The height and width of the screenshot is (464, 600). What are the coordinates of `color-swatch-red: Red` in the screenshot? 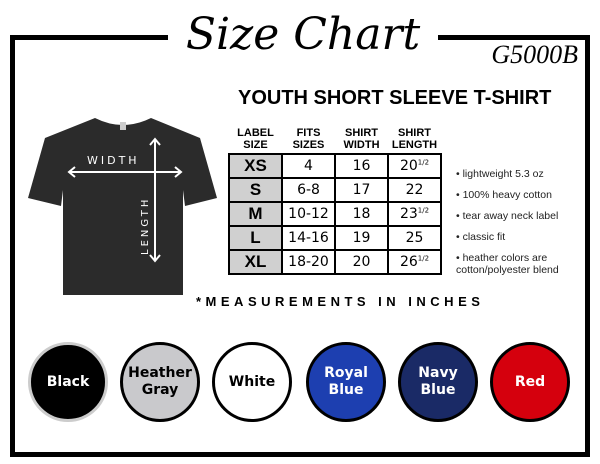 It's located at (530, 382).